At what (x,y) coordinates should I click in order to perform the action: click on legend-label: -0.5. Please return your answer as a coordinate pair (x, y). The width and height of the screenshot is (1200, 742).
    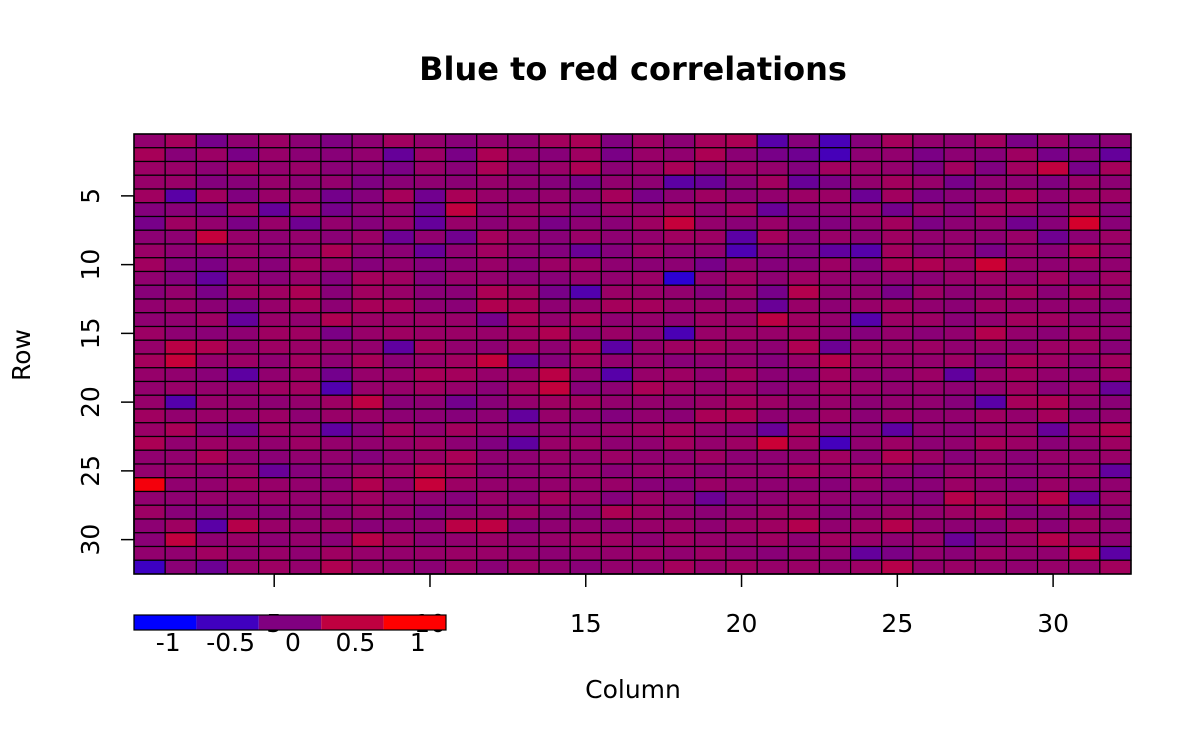
    Looking at the image, I should click on (230, 642).